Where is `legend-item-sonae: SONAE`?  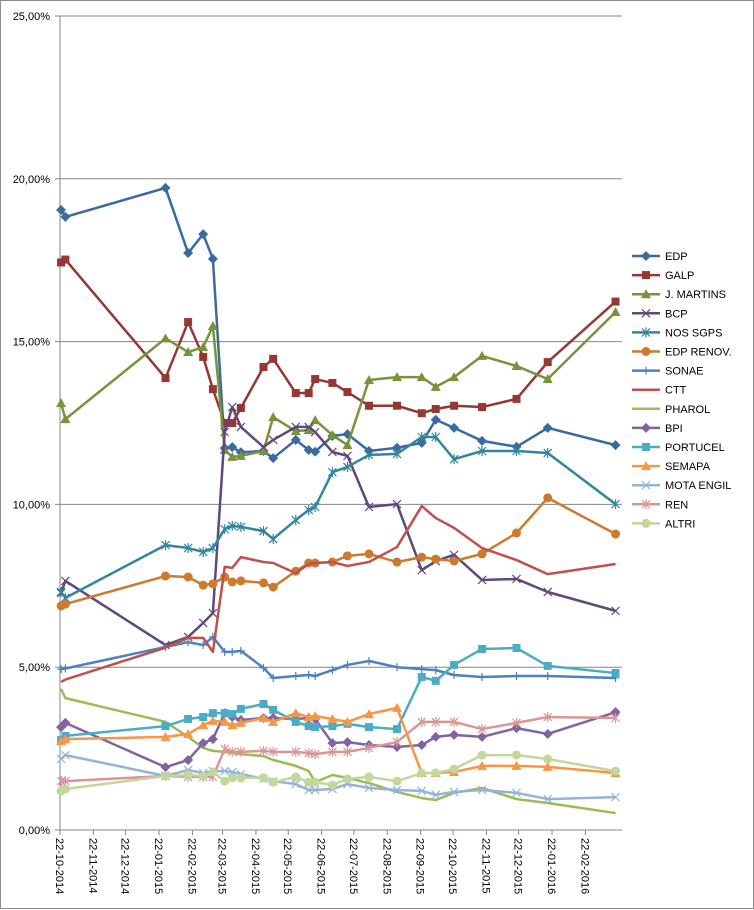 legend-item-sonae: SONAE is located at coordinates (668, 372).